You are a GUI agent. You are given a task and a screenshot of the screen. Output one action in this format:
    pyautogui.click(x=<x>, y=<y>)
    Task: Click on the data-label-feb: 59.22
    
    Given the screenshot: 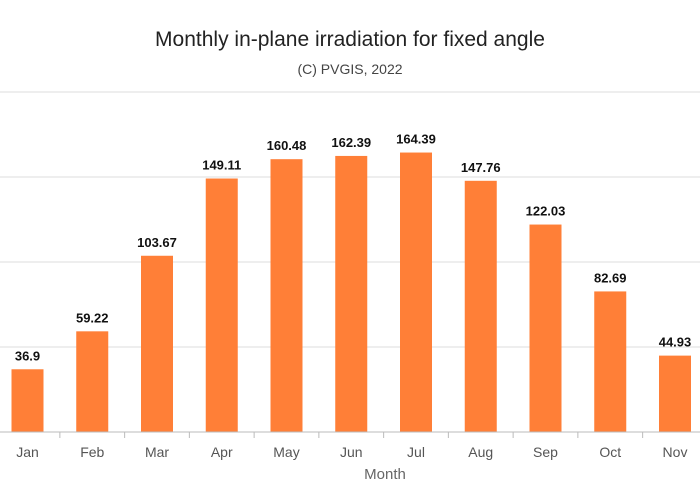 What is the action you would take?
    pyautogui.click(x=92, y=317)
    